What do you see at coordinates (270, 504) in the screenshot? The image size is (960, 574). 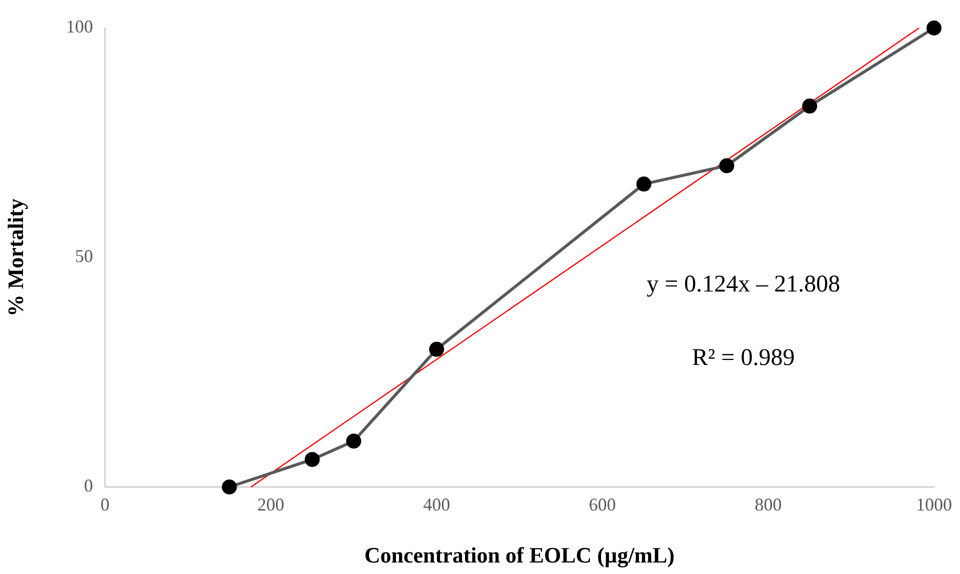 I see `x-tick-label: 200` at bounding box center [270, 504].